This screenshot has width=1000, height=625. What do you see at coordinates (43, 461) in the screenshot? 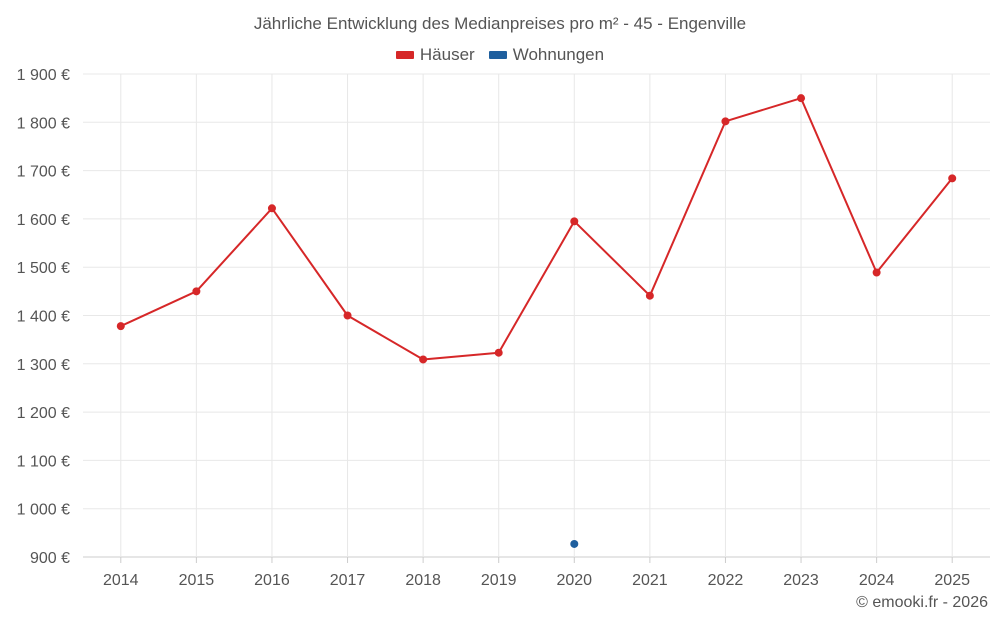
I see `y-tick-label: 1 100 €` at bounding box center [43, 461].